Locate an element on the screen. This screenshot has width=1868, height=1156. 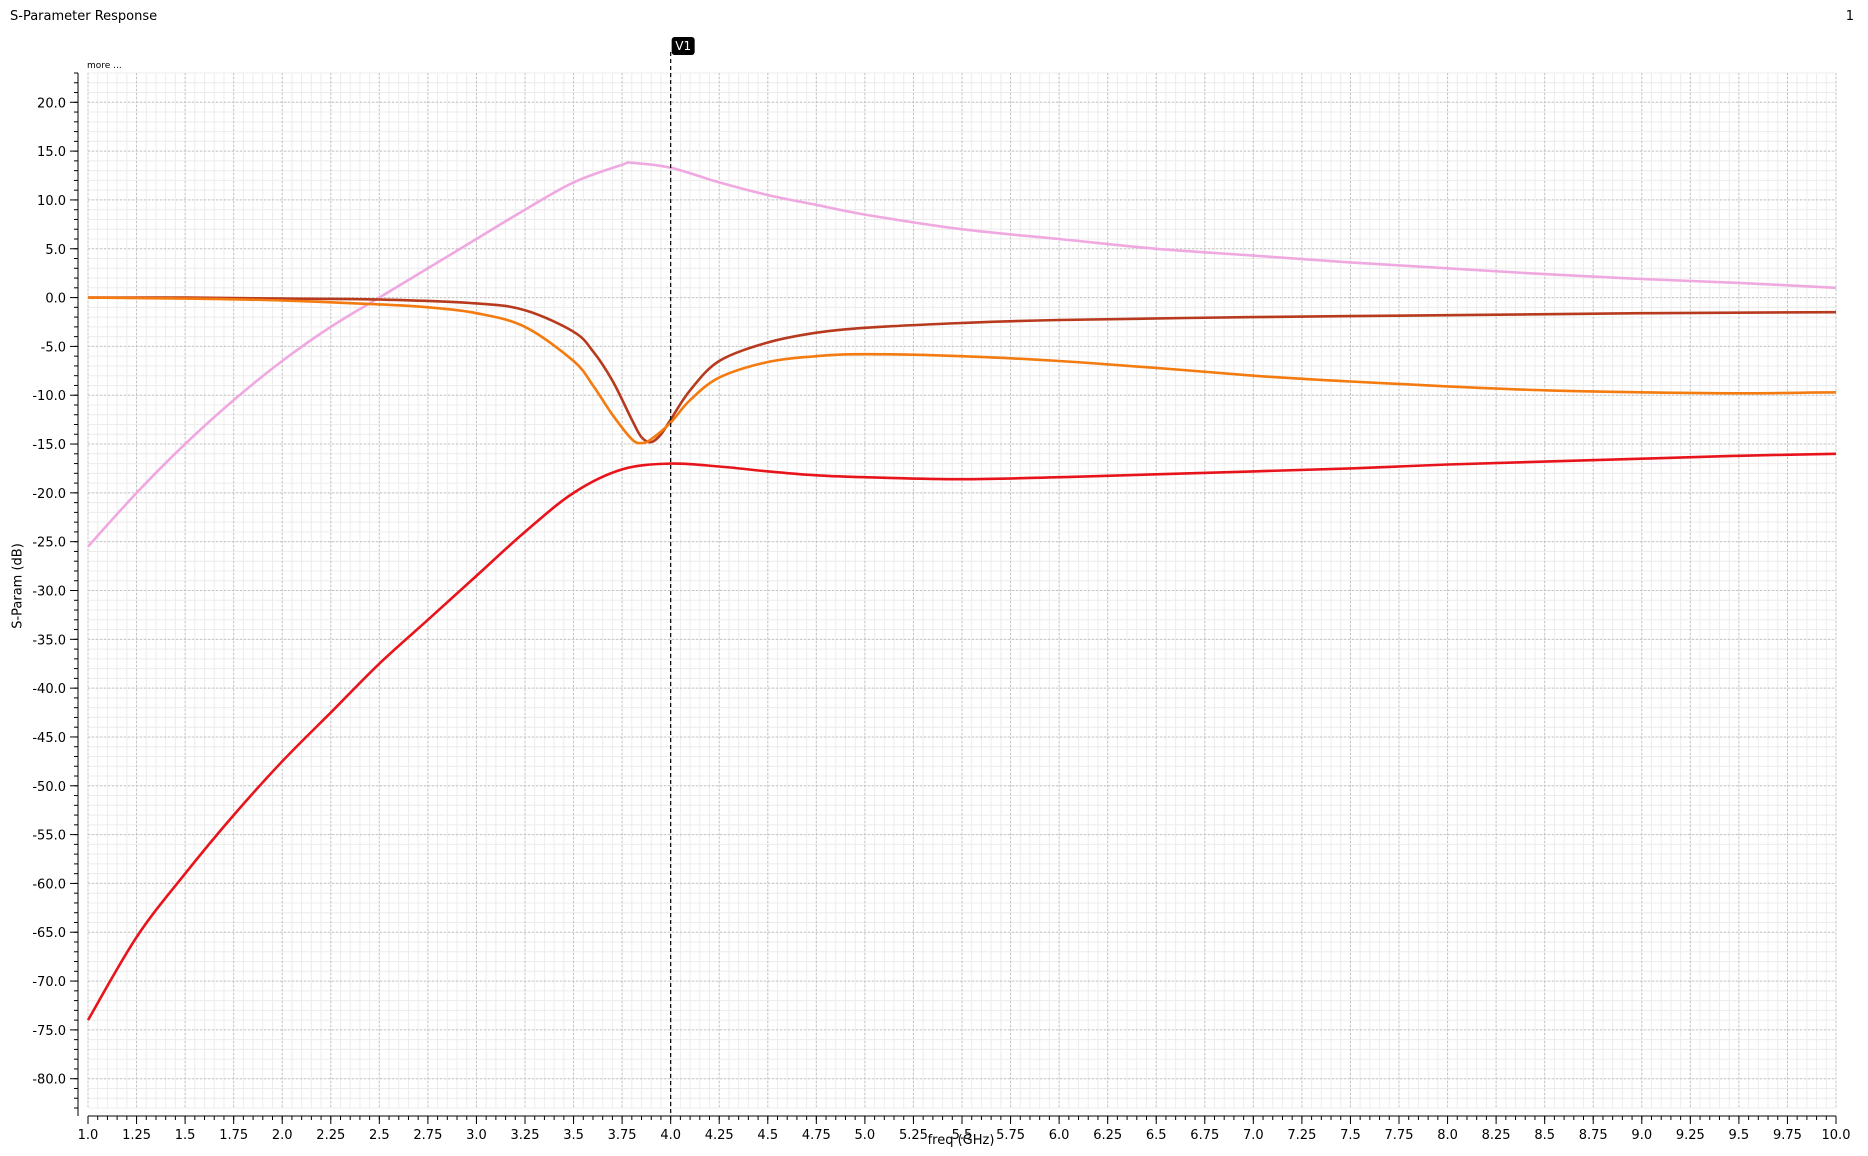
page-number: 1 is located at coordinates (1849, 16).